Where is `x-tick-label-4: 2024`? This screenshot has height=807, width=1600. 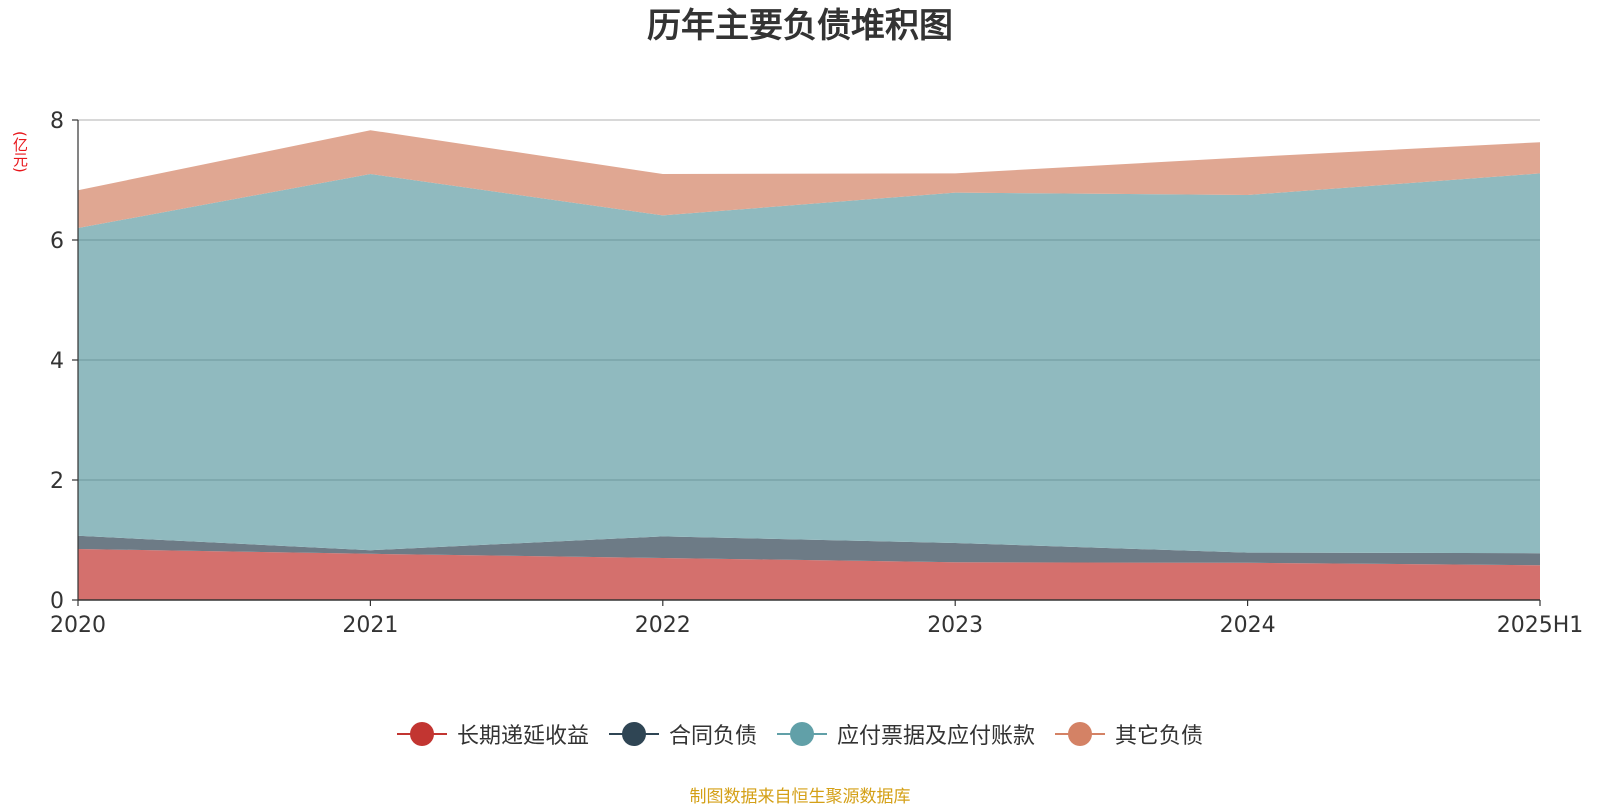 x-tick-label-4: 2024 is located at coordinates (1248, 625).